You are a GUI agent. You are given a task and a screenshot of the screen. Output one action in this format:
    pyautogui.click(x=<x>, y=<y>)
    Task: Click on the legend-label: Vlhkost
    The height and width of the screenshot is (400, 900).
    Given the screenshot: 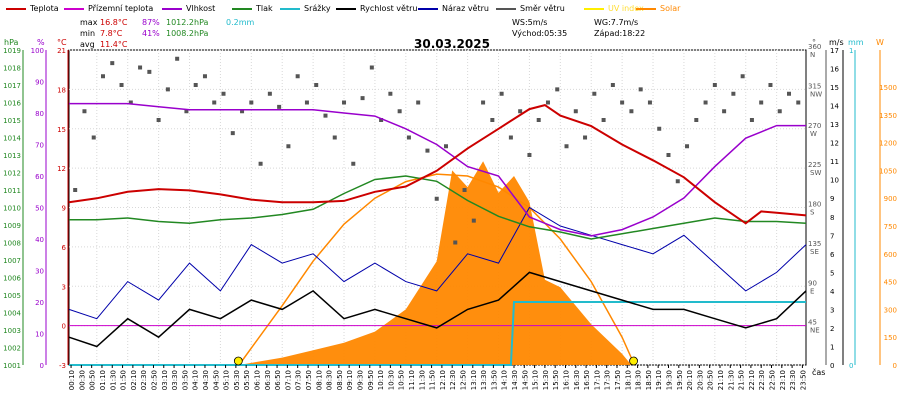 What is the action you would take?
    pyautogui.click(x=201, y=8)
    